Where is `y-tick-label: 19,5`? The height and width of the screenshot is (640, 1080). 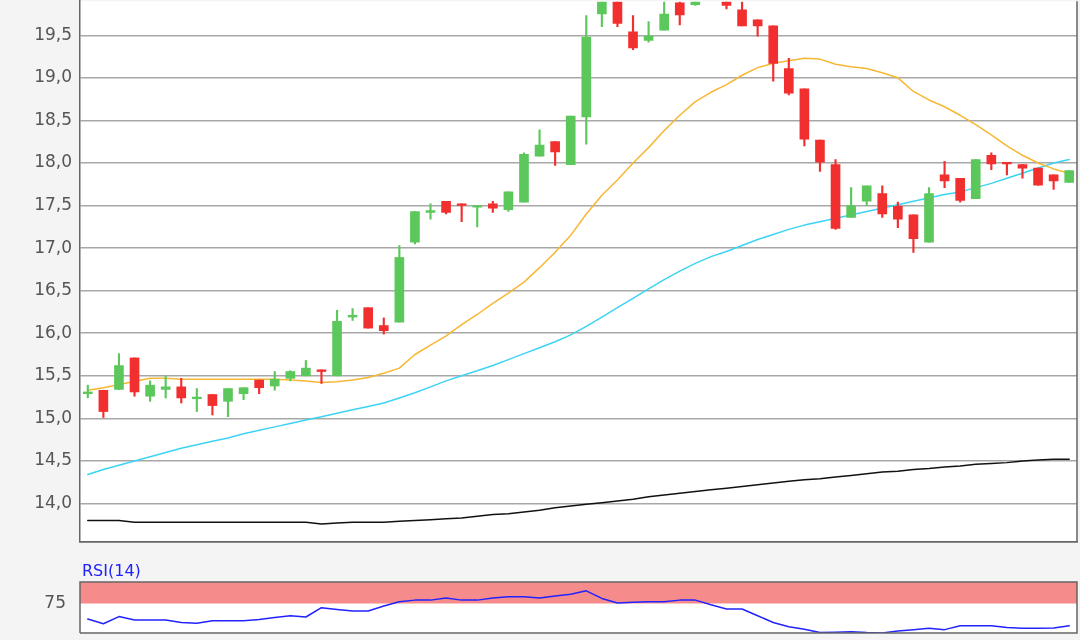 y-tick-label: 19,5 is located at coordinates (53, 33).